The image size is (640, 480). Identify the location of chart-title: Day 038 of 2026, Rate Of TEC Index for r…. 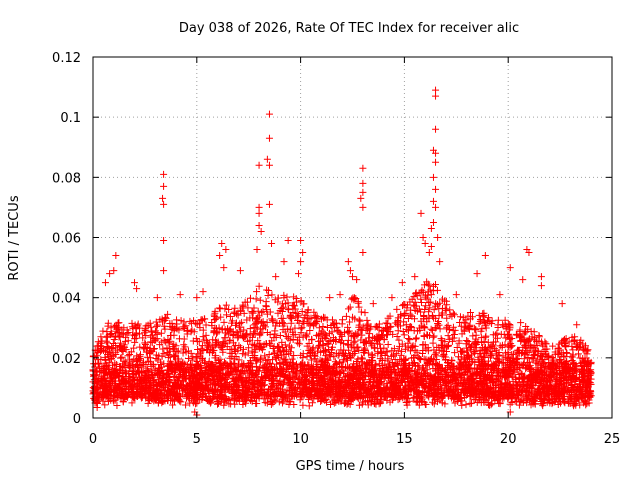
(349, 28).